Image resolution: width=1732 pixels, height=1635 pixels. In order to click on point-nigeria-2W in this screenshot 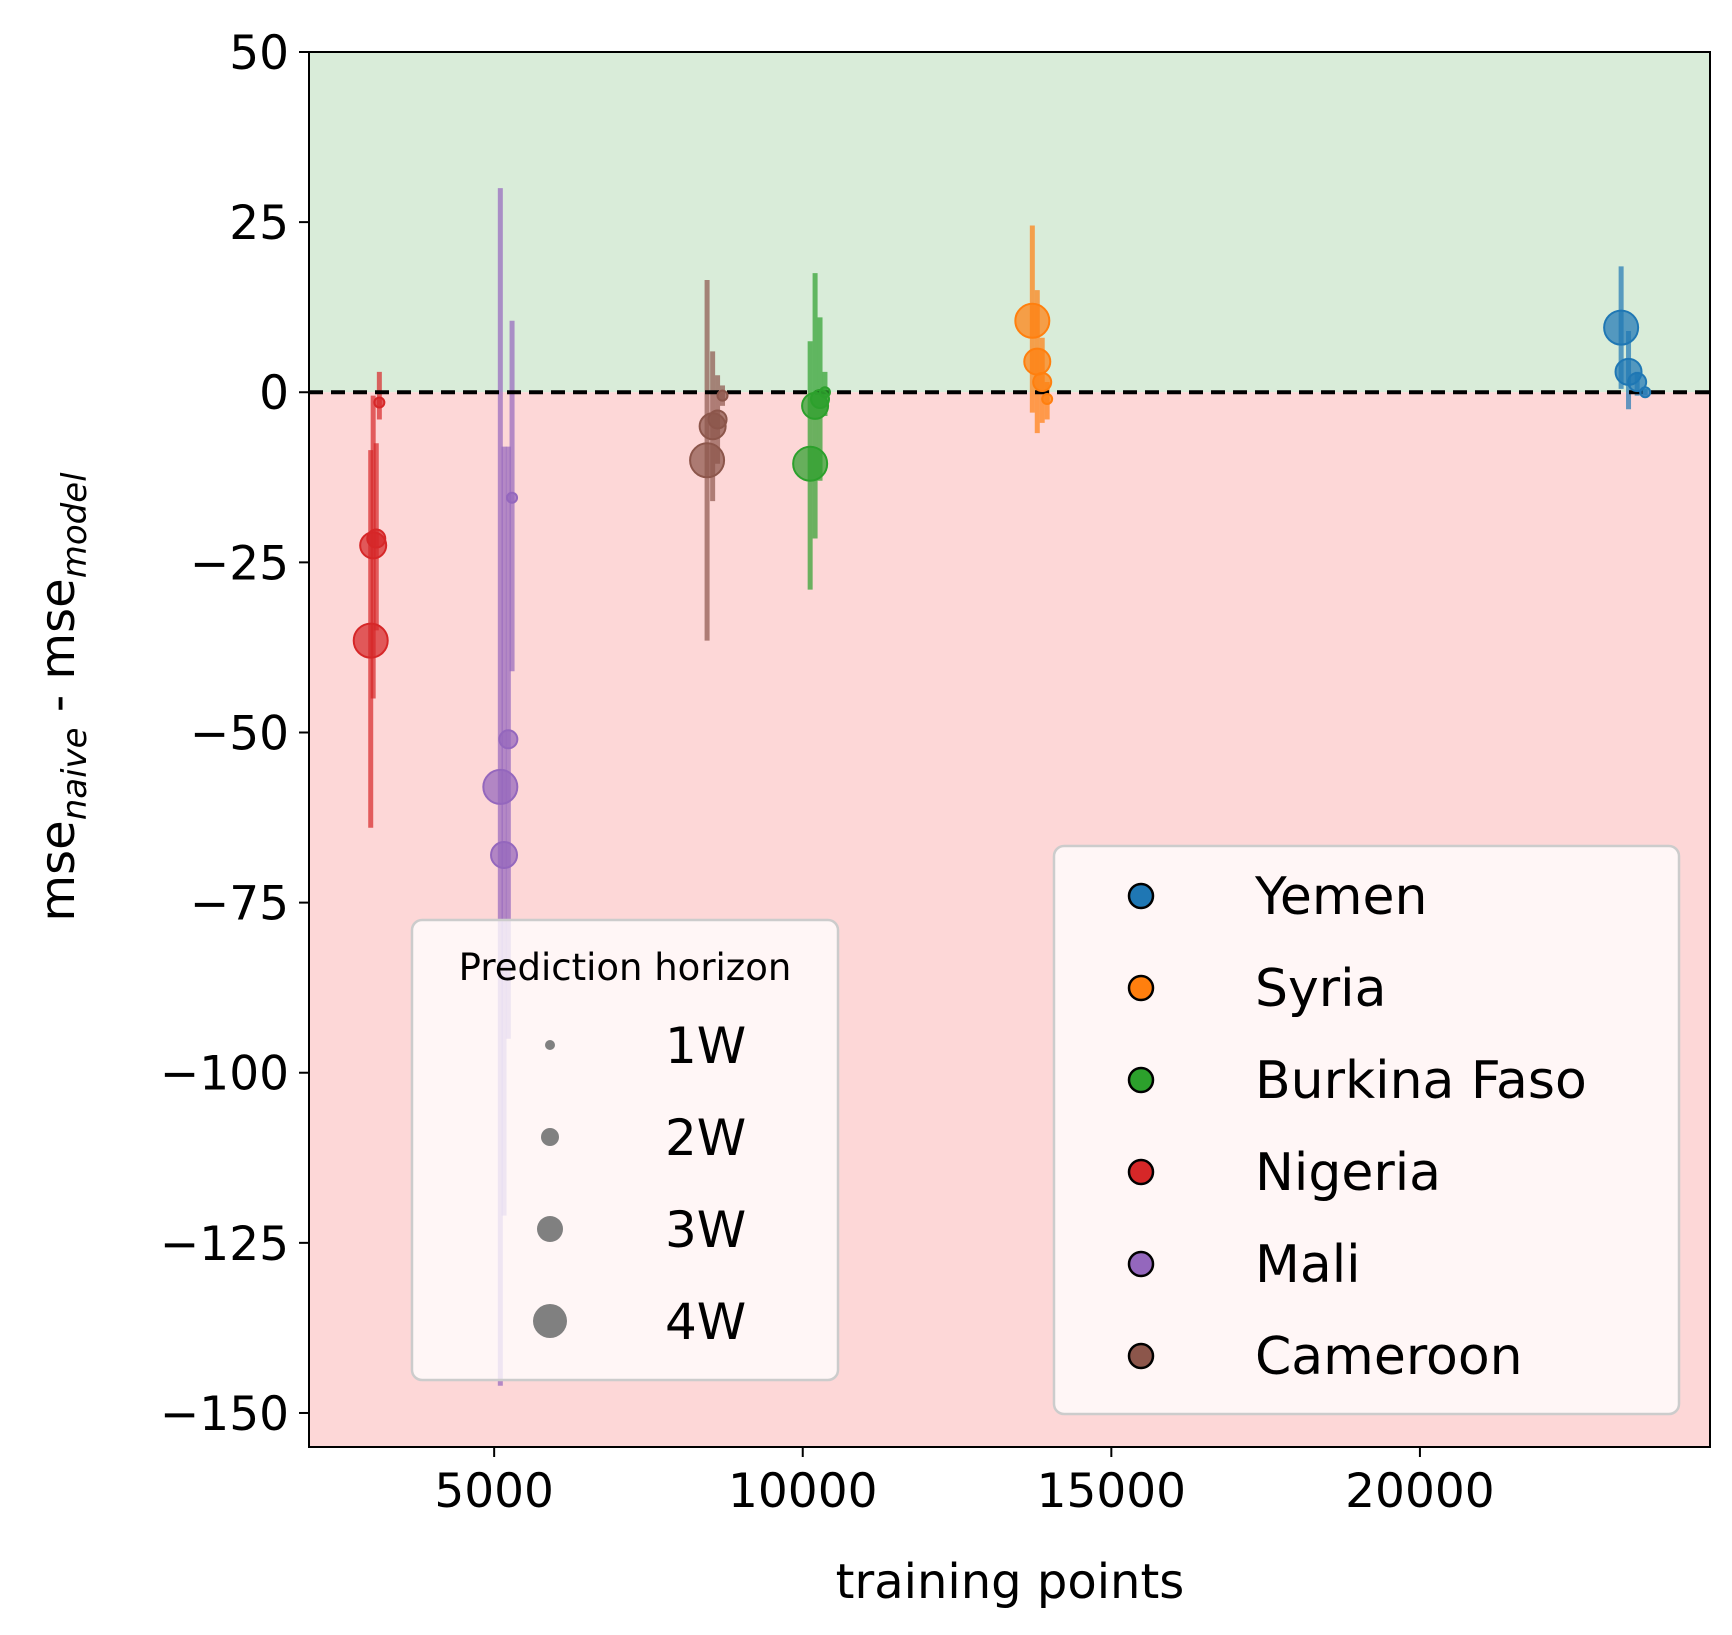, I will do `click(376, 538)`.